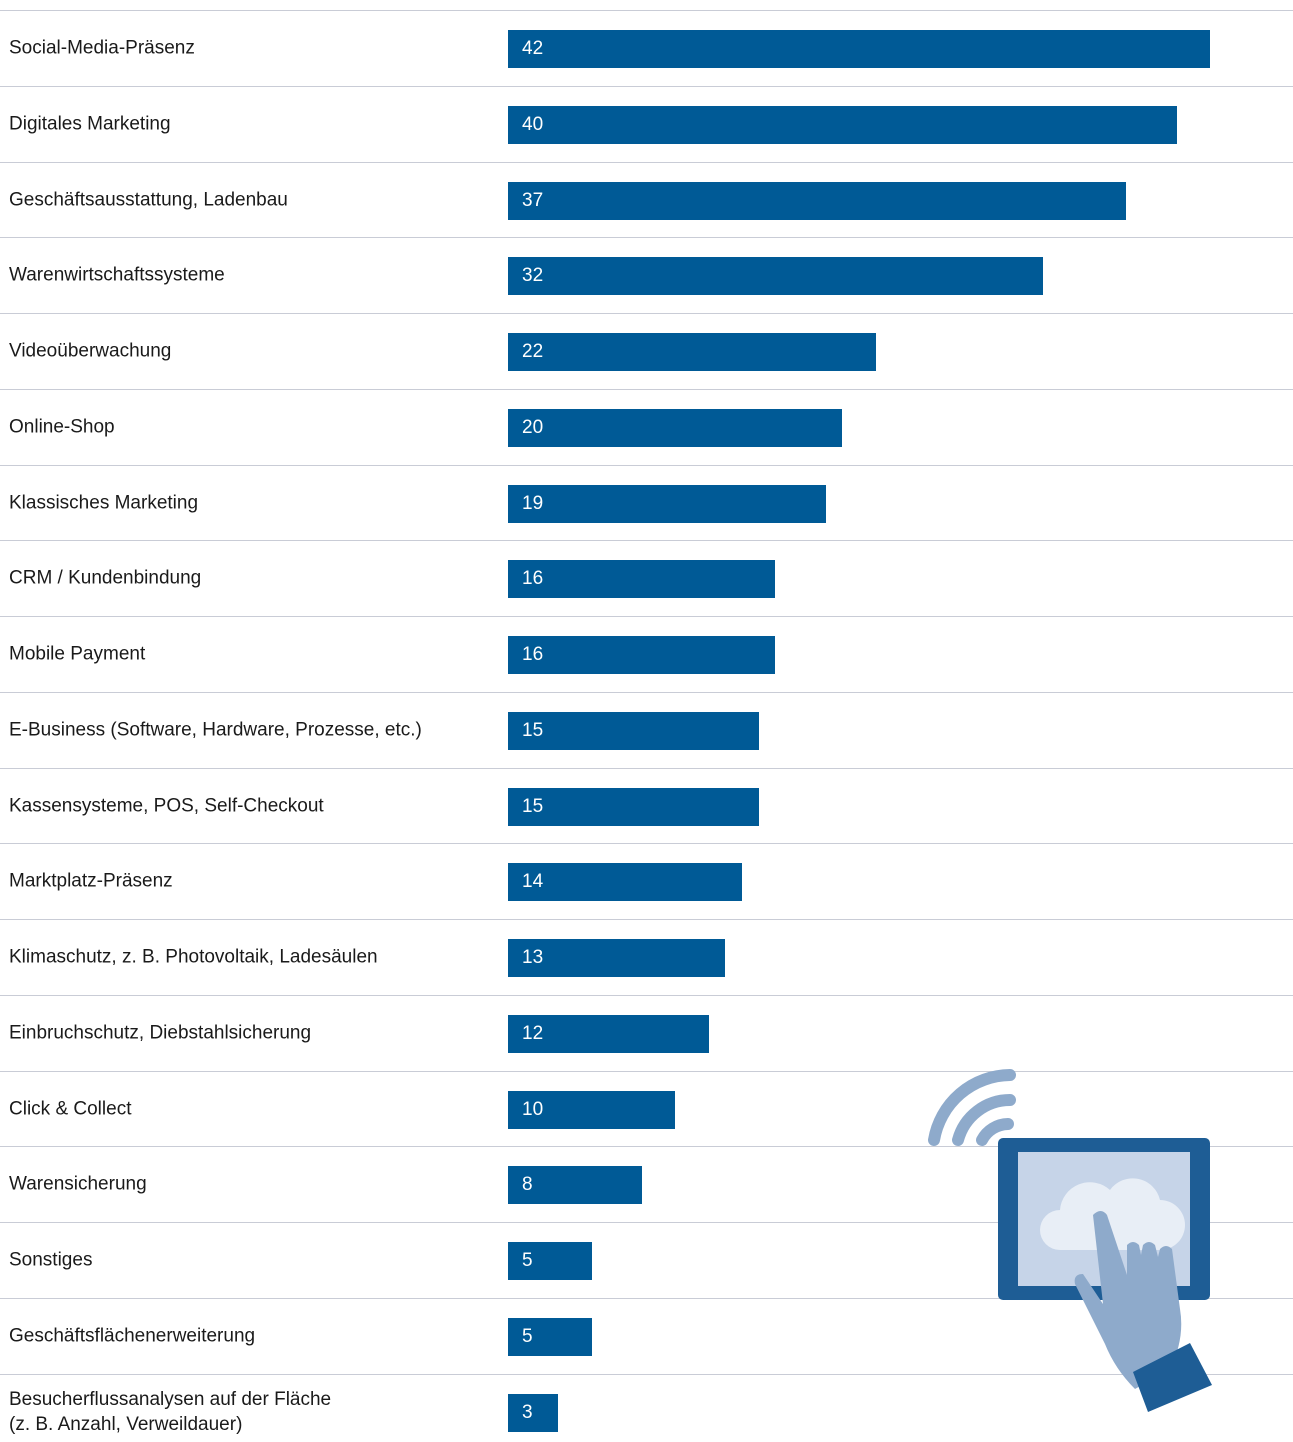  Describe the element at coordinates (90, 351) in the screenshot. I see `category-label: Videoüberwachung` at that location.